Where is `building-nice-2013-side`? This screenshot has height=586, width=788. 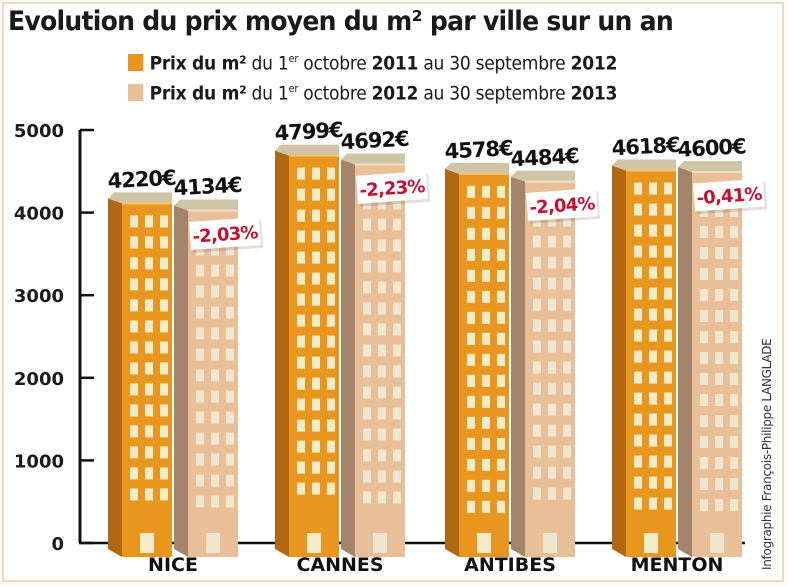 building-nice-2013-side is located at coordinates (181, 381).